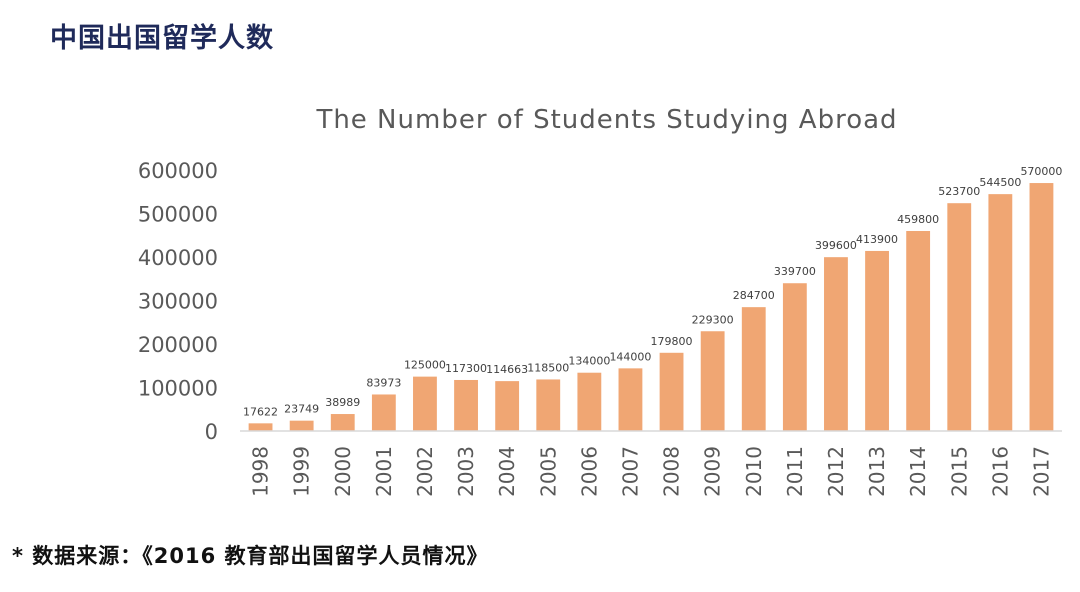  I want to click on bar-value-label: 229300, so click(713, 319).